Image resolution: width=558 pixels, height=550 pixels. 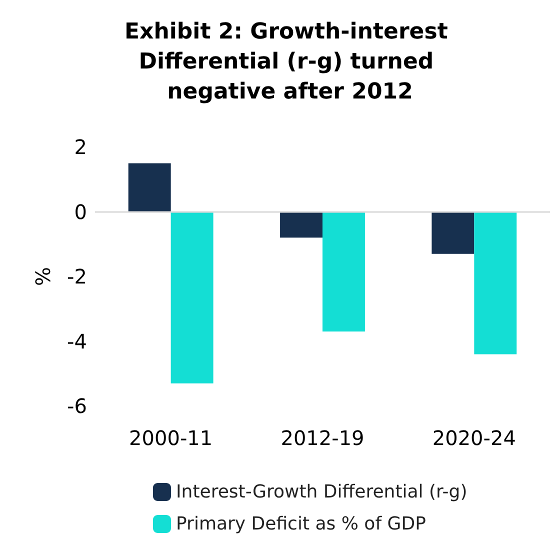 What do you see at coordinates (43, 276) in the screenshot?
I see `y-axis-title: %` at bounding box center [43, 276].